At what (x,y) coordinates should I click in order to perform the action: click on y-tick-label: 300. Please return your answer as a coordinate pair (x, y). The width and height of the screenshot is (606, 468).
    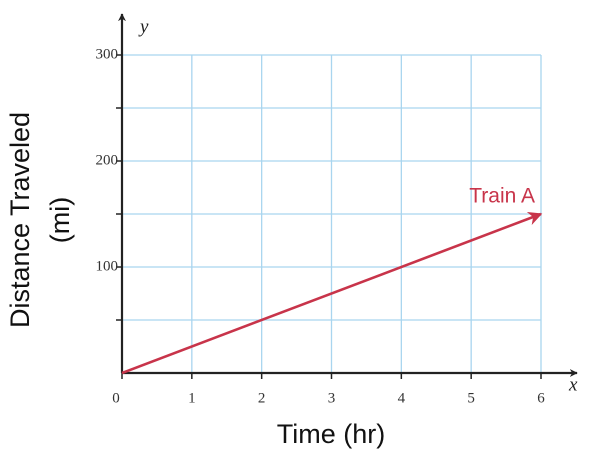
    Looking at the image, I should click on (107, 54).